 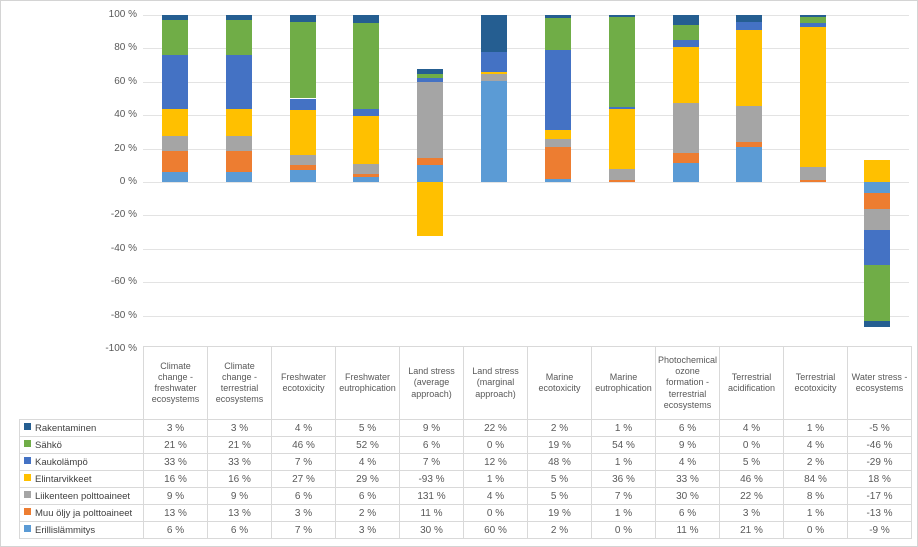 What do you see at coordinates (128, 181) in the screenshot?
I see `y-axis-tick-label: 0 %` at bounding box center [128, 181].